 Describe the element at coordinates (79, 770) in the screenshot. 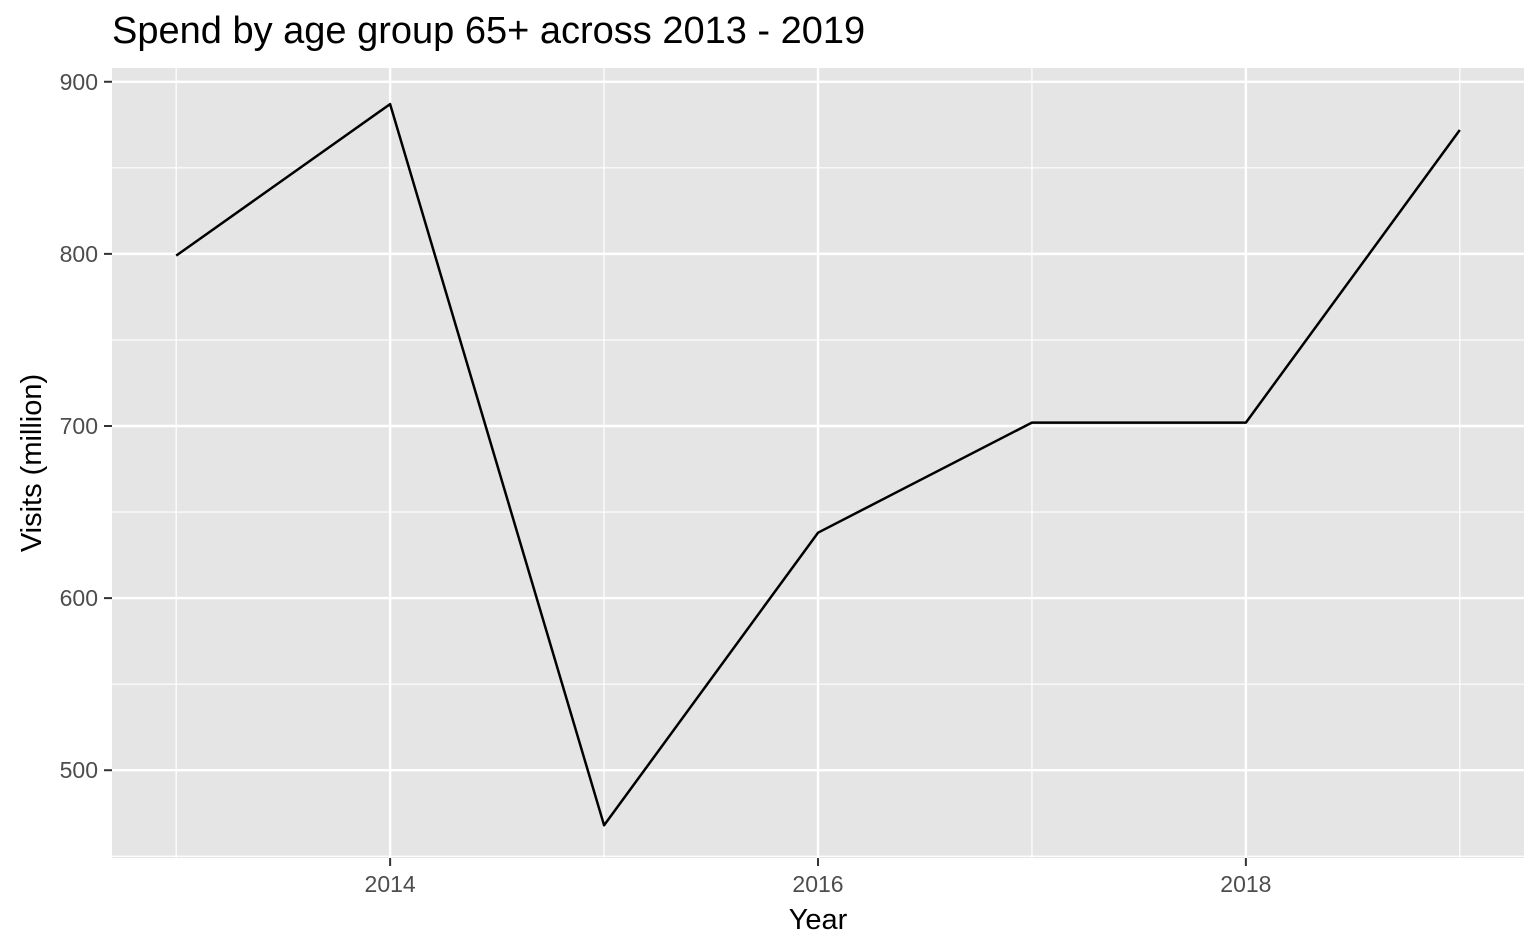

I see `y-tick-label: 500` at that location.